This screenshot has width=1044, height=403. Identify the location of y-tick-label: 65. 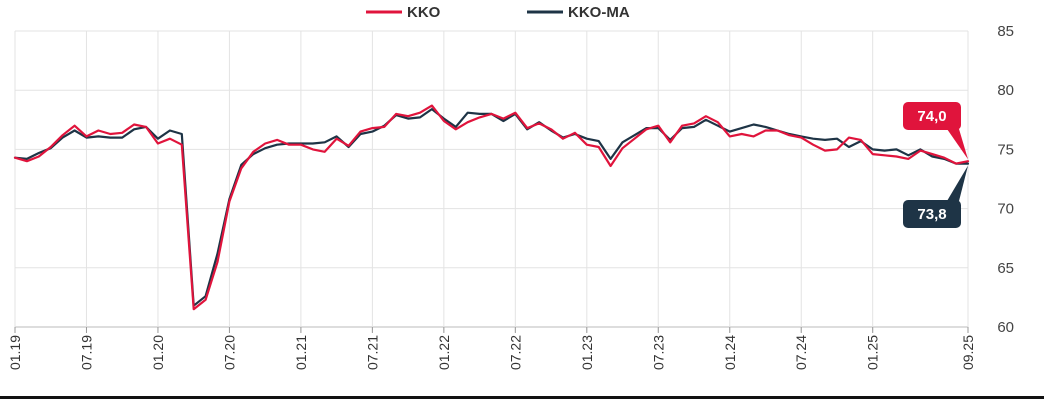
(1005, 268).